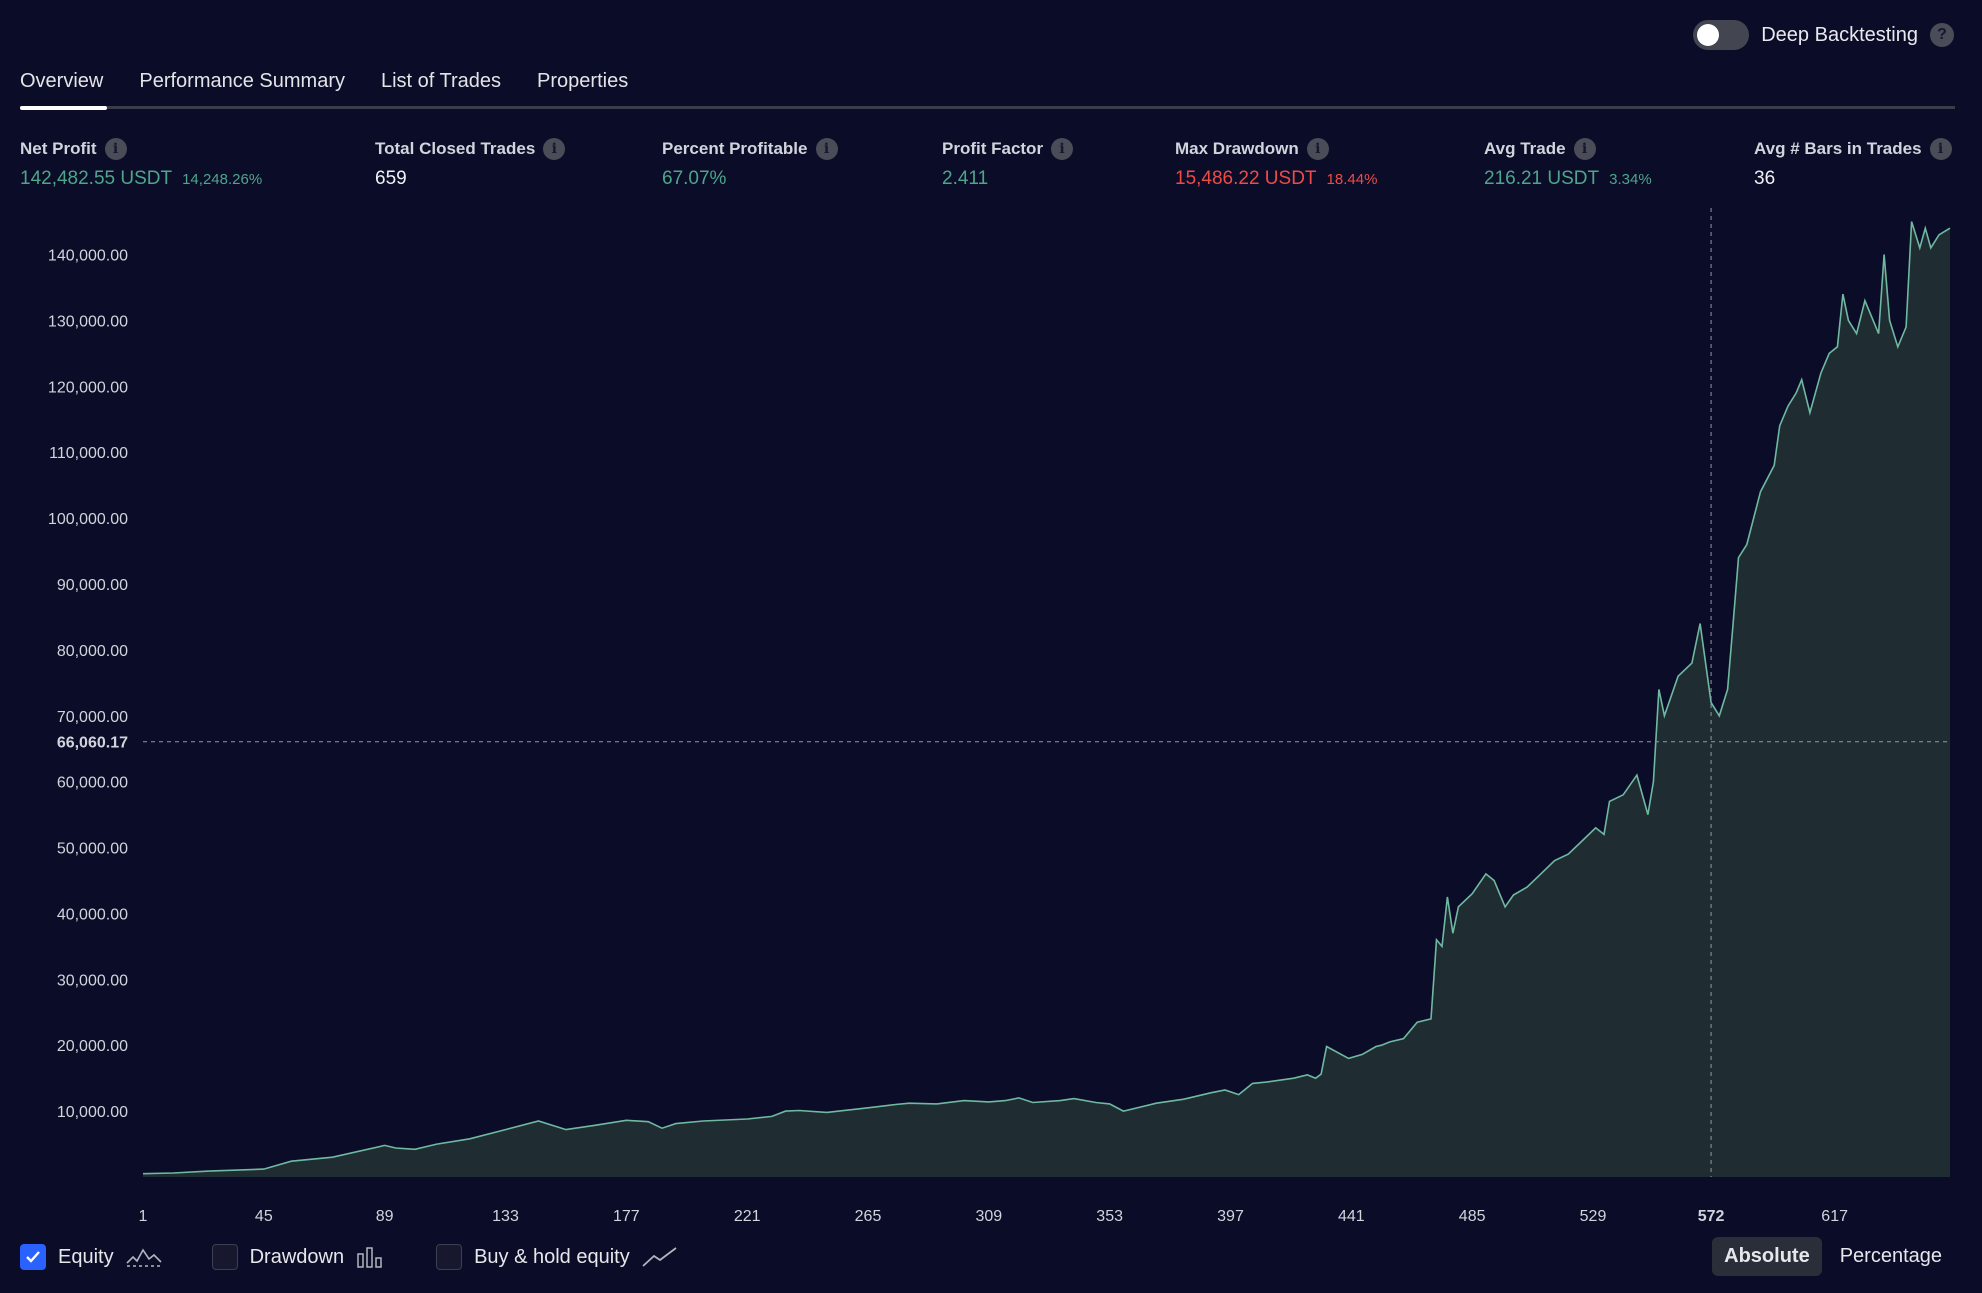  What do you see at coordinates (1890, 1256) in the screenshot?
I see `percentage-button: Percentage` at bounding box center [1890, 1256].